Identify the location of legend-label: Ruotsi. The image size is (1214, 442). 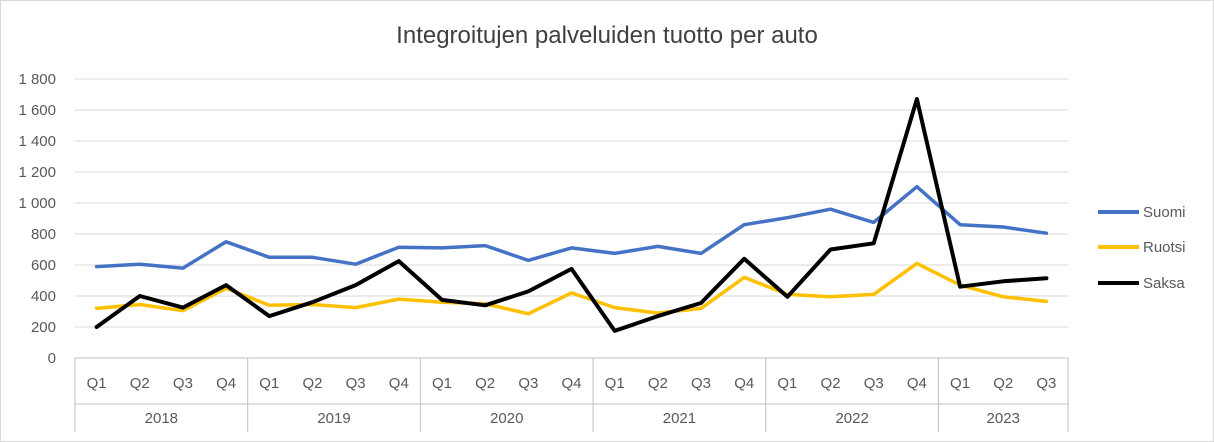
(1164, 247).